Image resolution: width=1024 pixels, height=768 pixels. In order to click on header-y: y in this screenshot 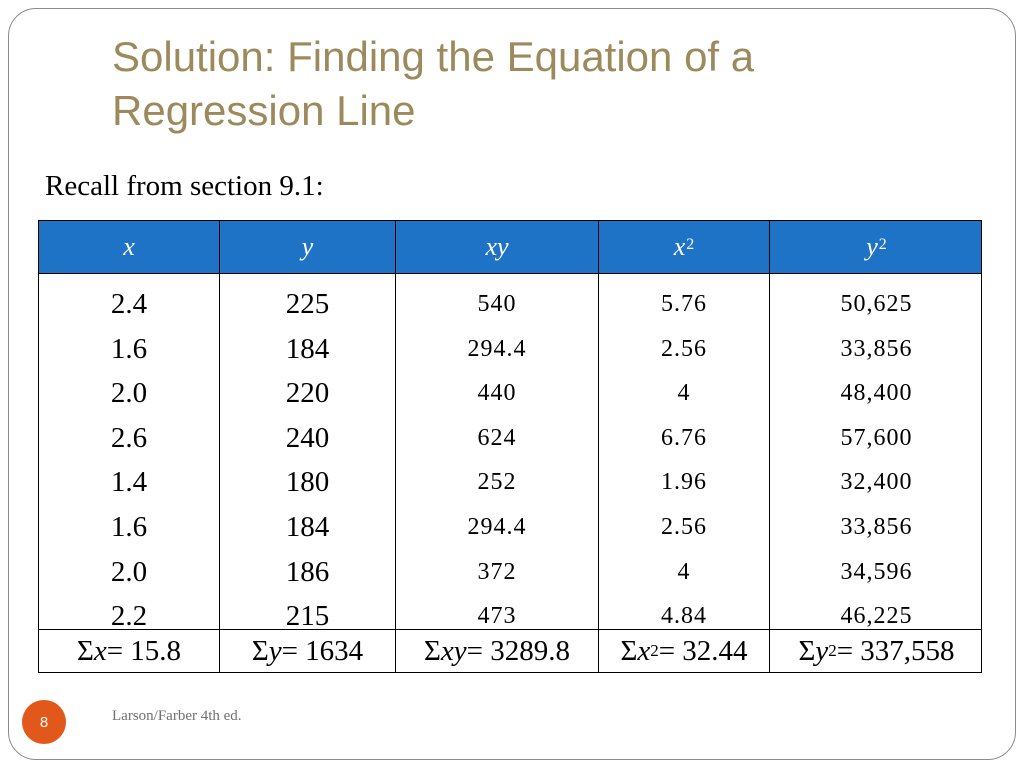, I will do `click(308, 247)`.